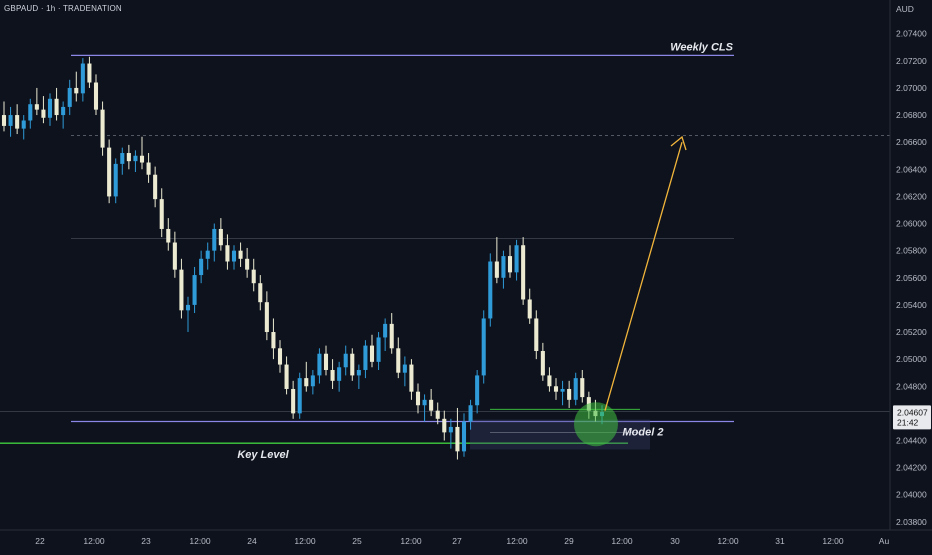 The image size is (932, 555). Describe the element at coordinates (678, 143) in the screenshot. I see `projection-arrow-head` at that location.